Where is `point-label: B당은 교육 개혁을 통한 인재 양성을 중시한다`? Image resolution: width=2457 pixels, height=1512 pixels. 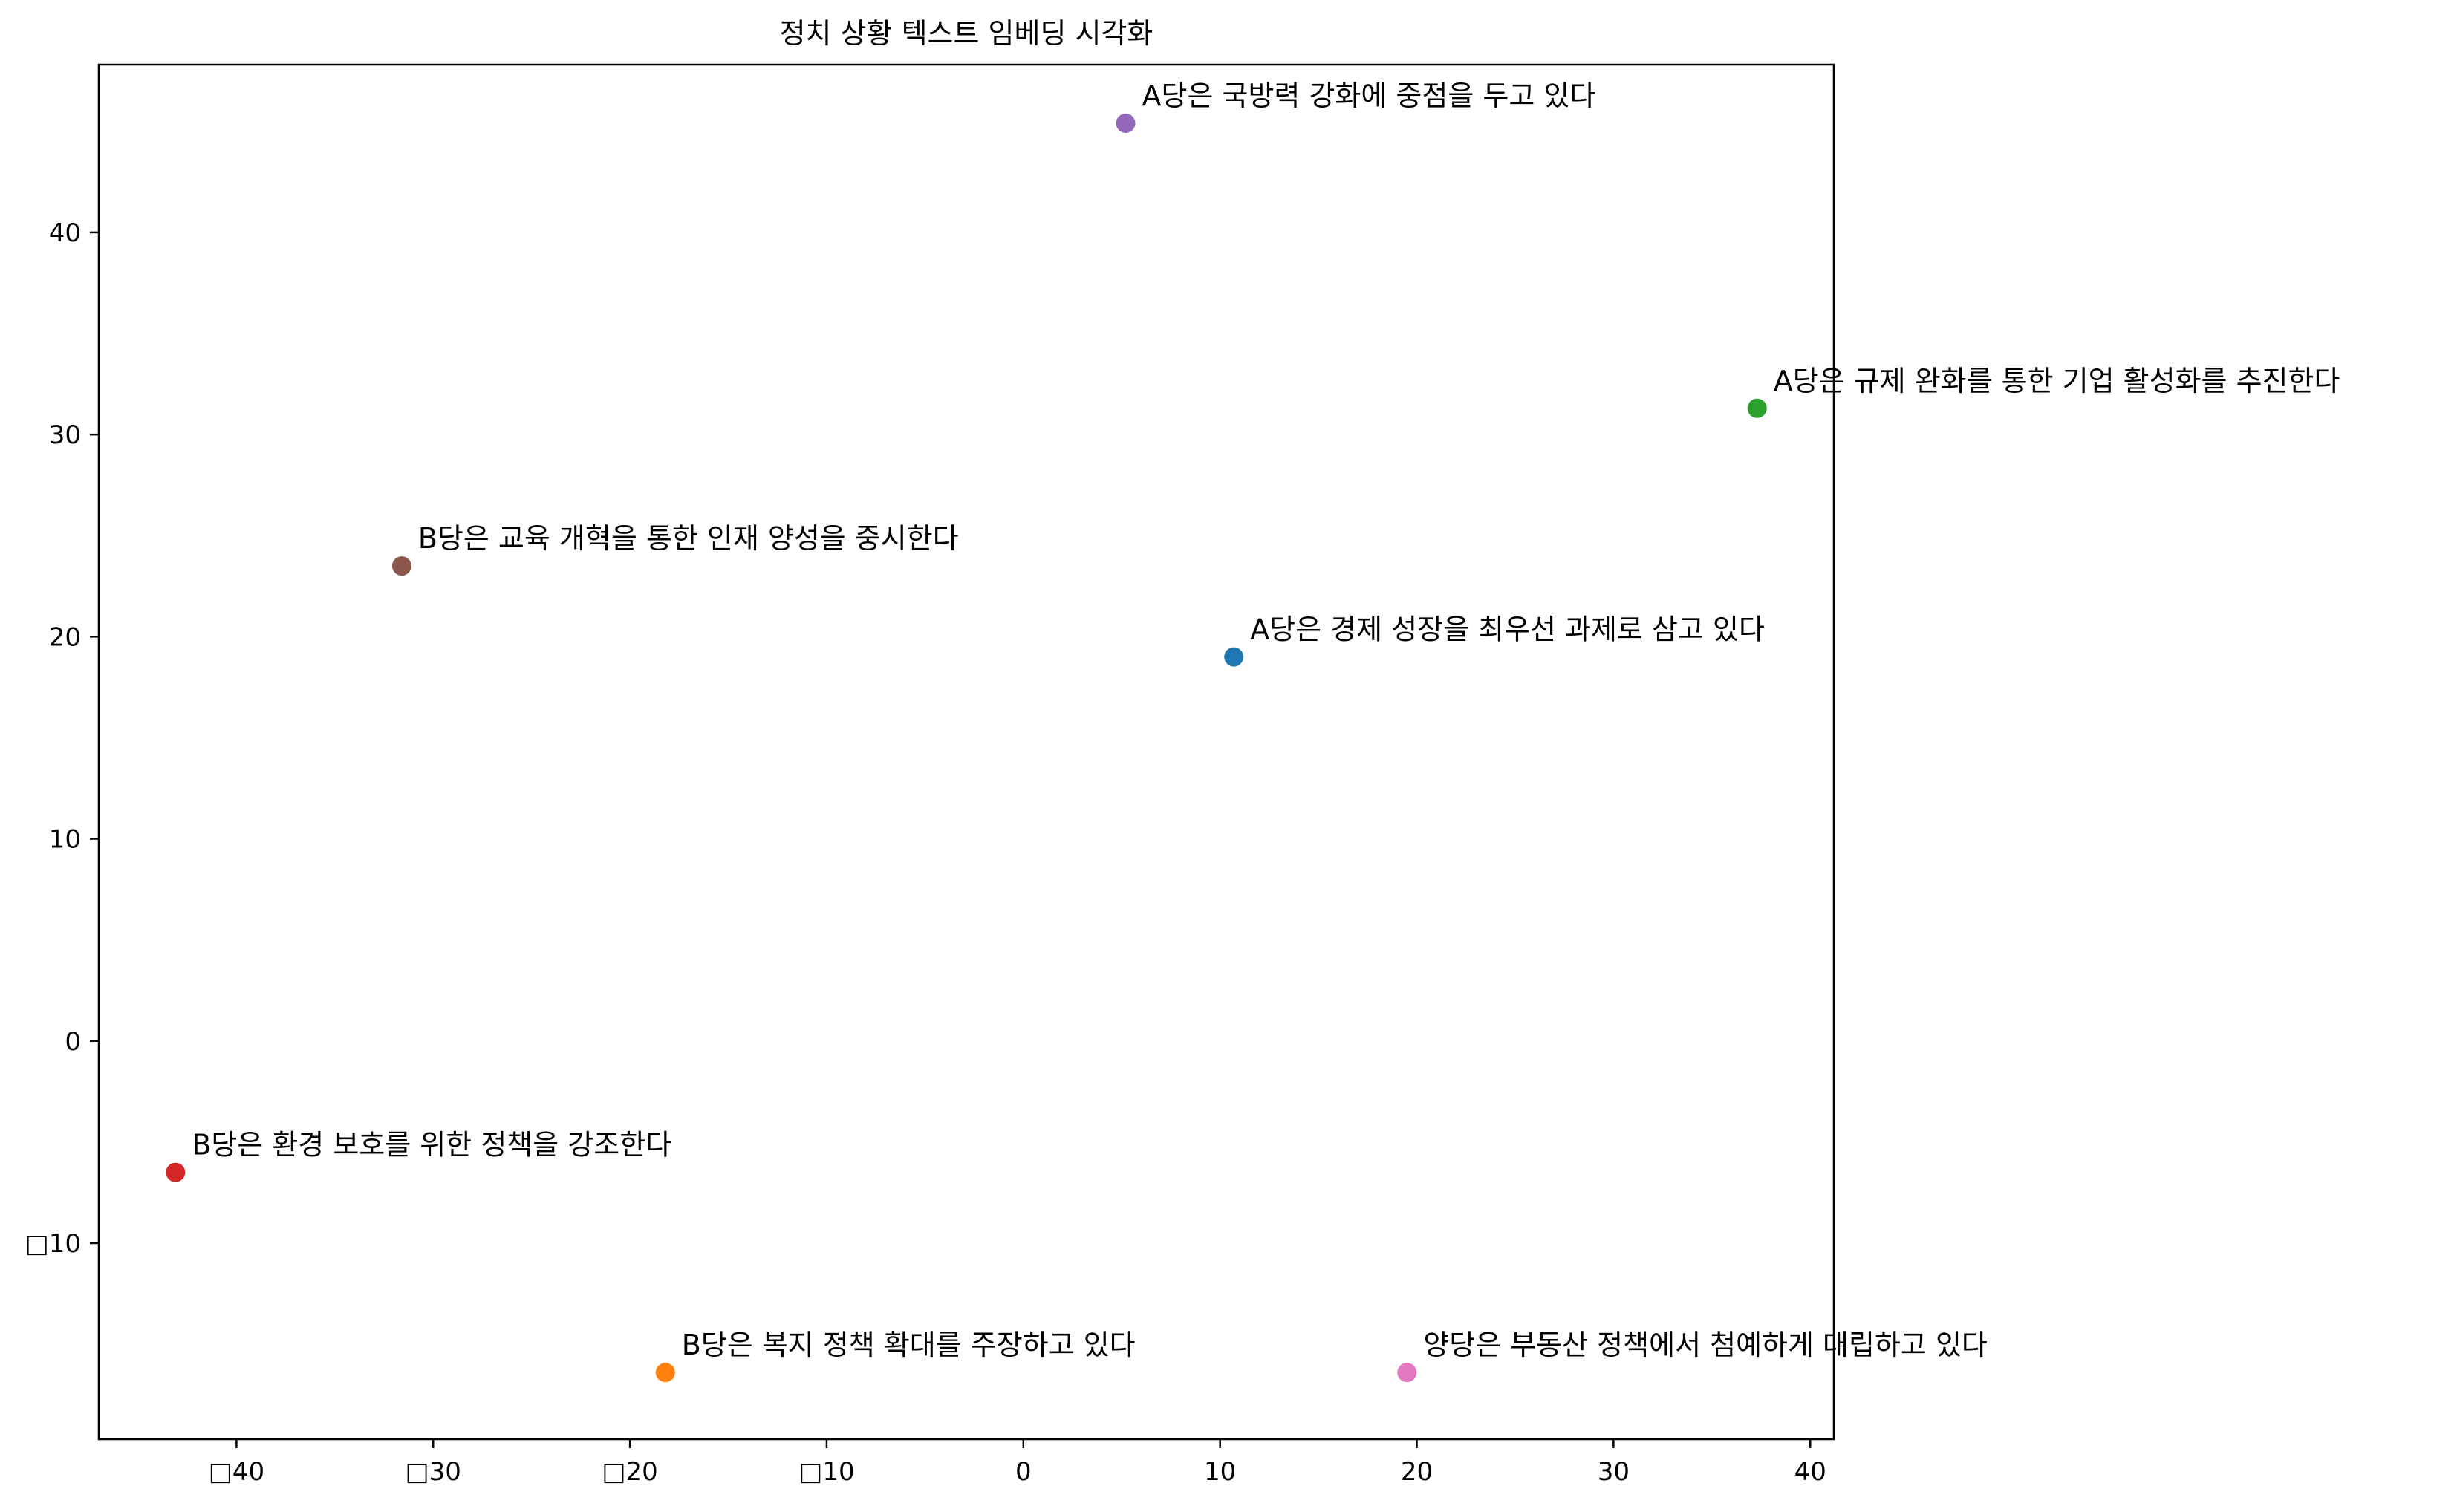 point-label: B당은 교육 개혁을 통한 인재 양성을 중시한다 is located at coordinates (688, 538).